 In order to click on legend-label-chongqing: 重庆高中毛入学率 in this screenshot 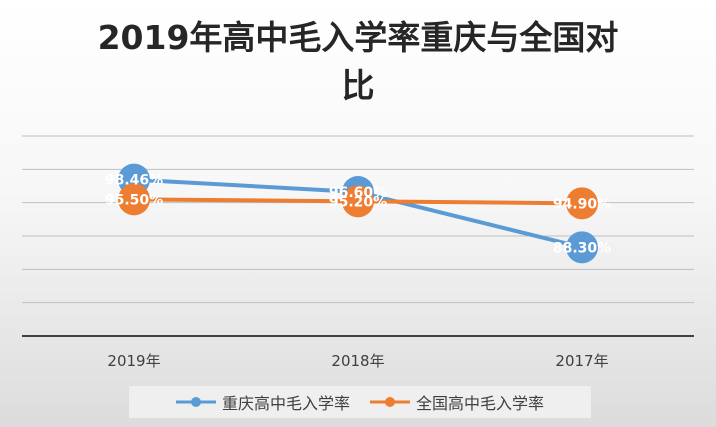, I will do `click(285, 403)`.